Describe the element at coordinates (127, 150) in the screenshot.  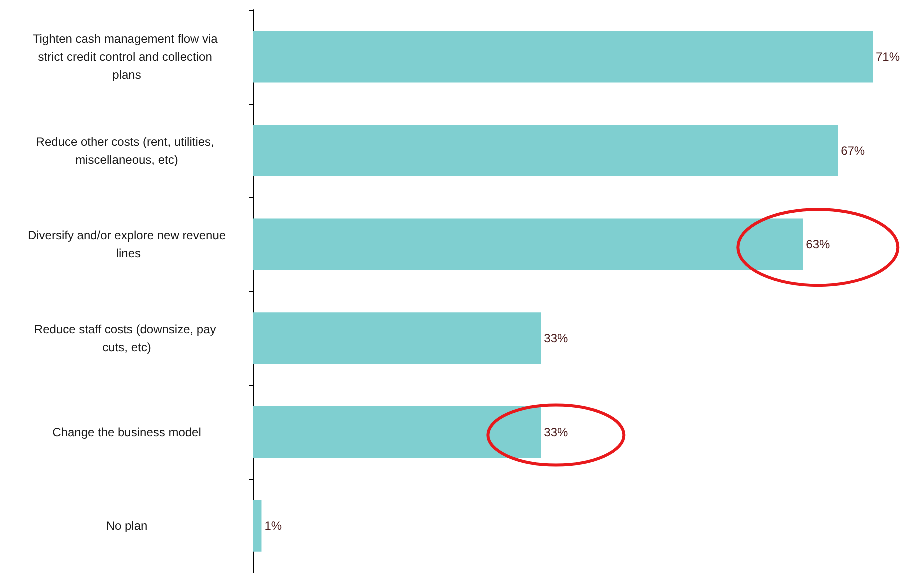
I see `y-tick-label: Reduce other costs (rent, utilities, miscellaneous, etc)` at that location.